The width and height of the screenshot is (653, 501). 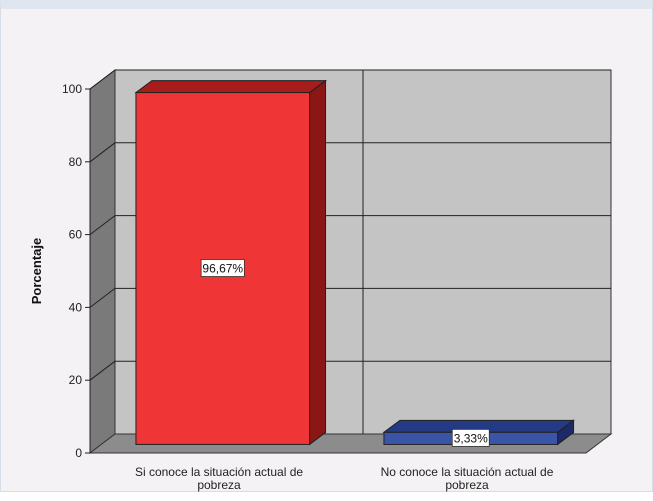 I want to click on bar-group: 3,33%, so click(x=479, y=433).